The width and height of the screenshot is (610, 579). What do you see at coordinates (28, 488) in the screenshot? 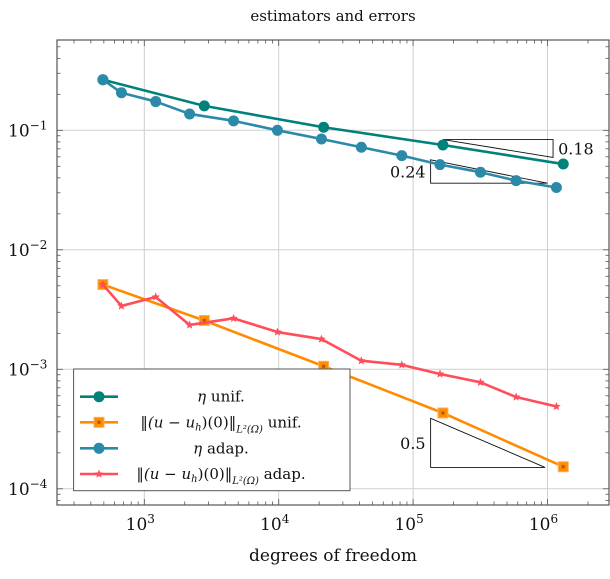
I see `y-tick-label: 10⁻⁴` at bounding box center [28, 488].